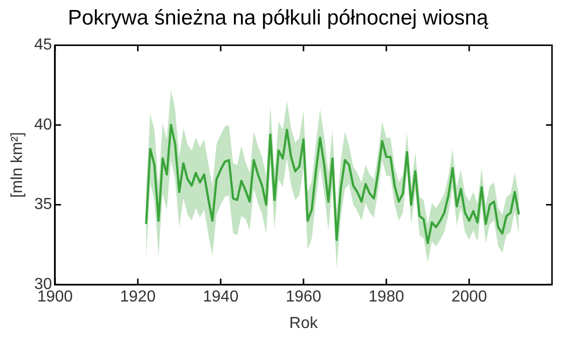 The image size is (570, 339). Describe the element at coordinates (304, 297) in the screenshot. I see `x-tick-label: 1960` at that location.